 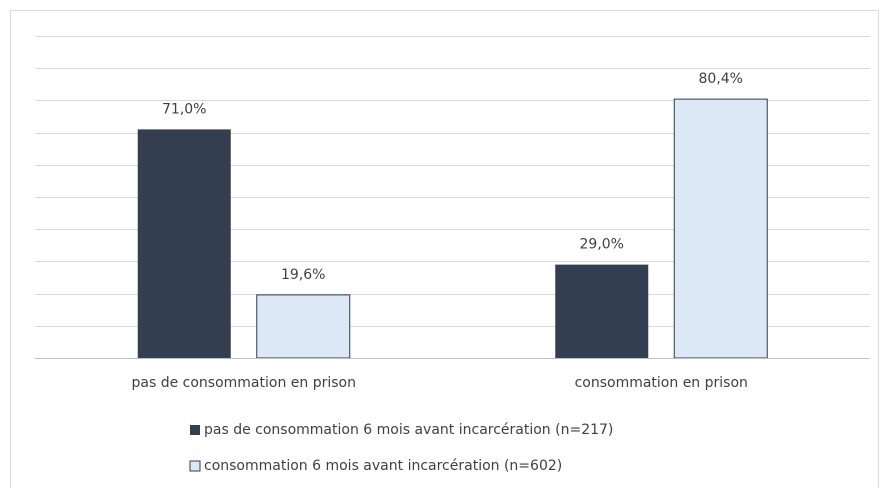 What do you see at coordinates (244, 383) in the screenshot?
I see `x-tick-label: pas de consommation en prison` at bounding box center [244, 383].